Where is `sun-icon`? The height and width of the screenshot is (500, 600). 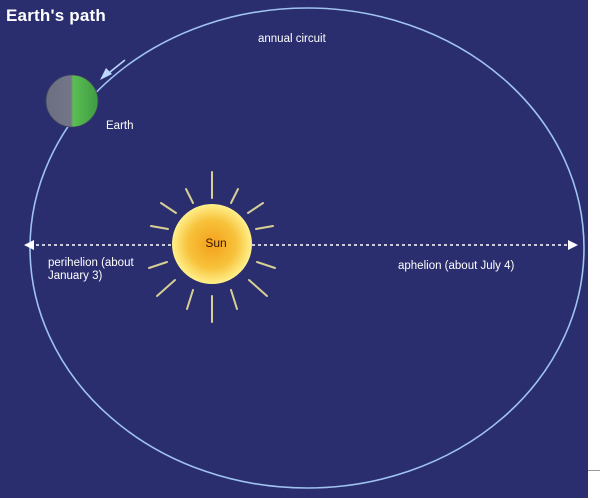 sun-icon is located at coordinates (212, 244).